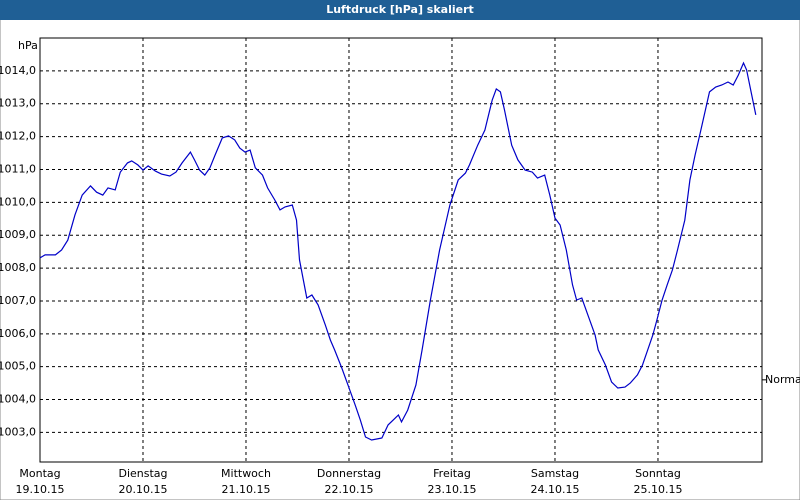 The width and height of the screenshot is (800, 500). What do you see at coordinates (18, 103) in the screenshot?
I see `y-tick-label: 1013,0` at bounding box center [18, 103].